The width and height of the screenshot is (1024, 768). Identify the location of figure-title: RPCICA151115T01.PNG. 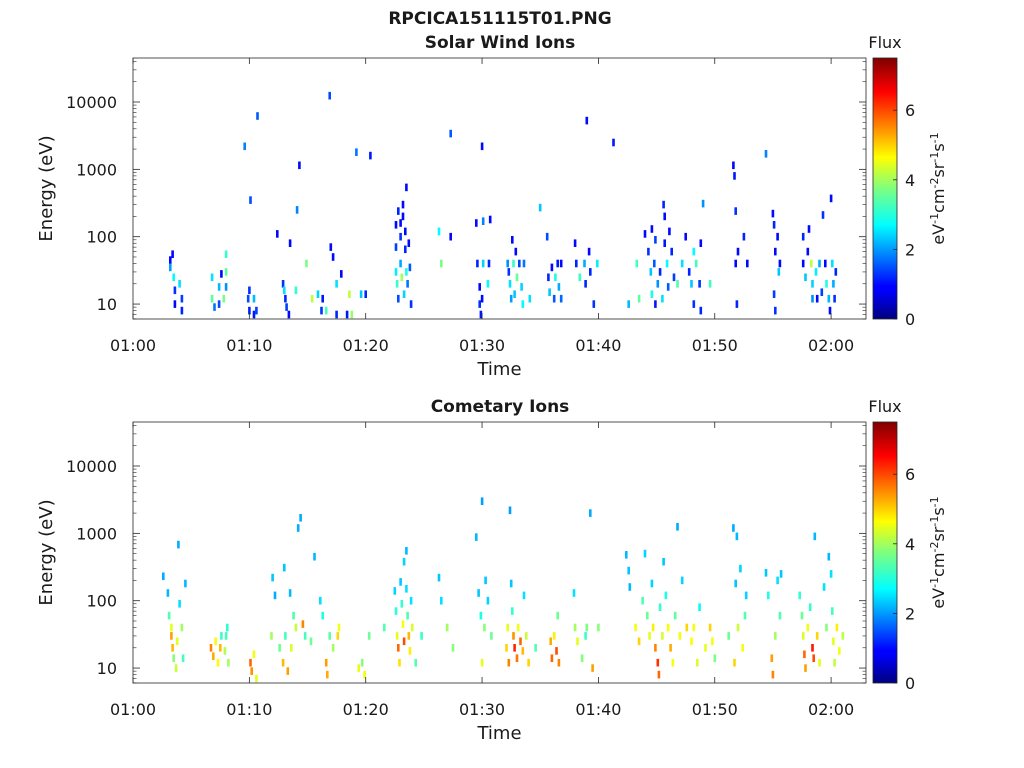
(499, 19).